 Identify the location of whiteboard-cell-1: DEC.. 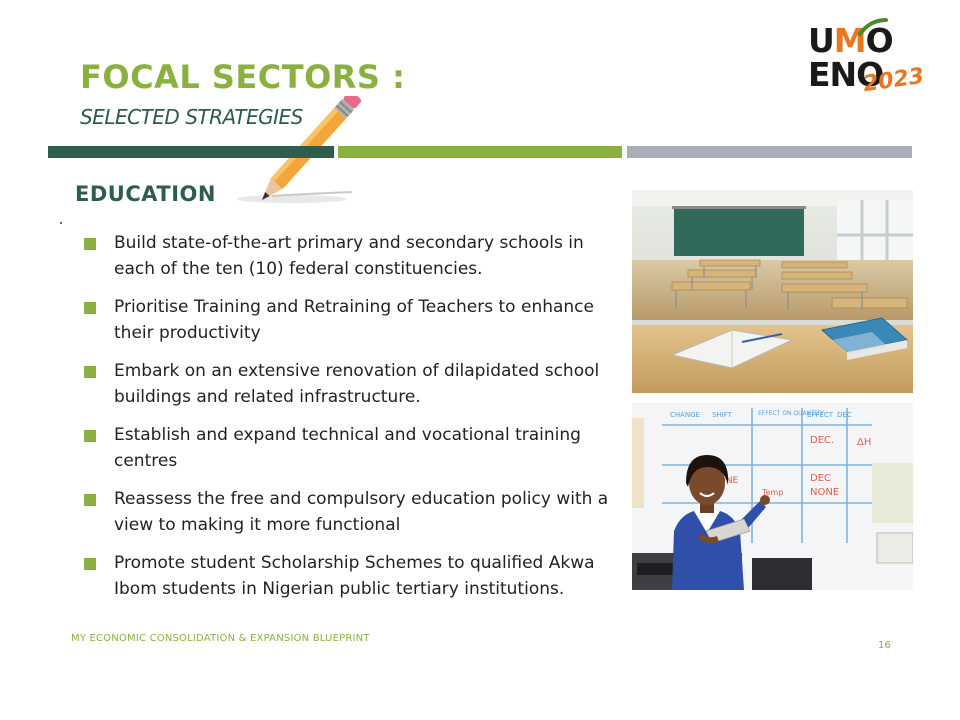
(822, 440).